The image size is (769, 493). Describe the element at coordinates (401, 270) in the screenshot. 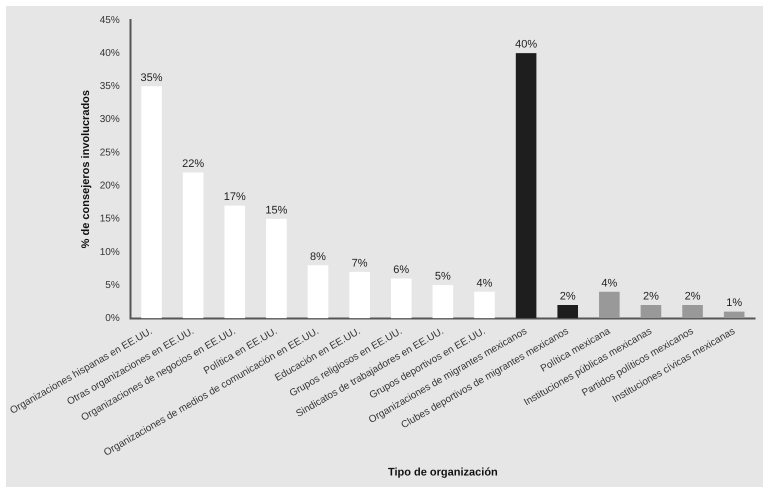

I see `data-label: 6%` at that location.